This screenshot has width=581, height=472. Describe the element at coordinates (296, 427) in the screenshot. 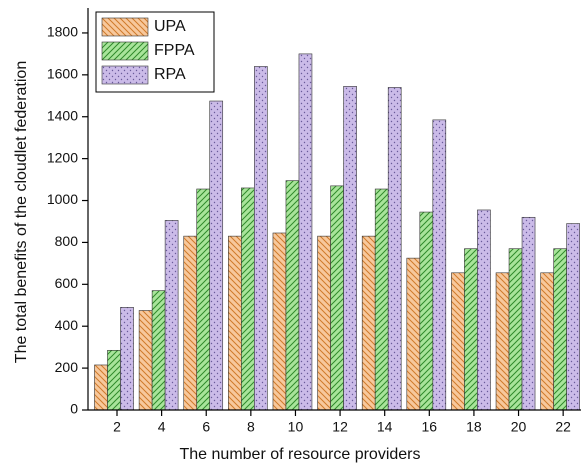

I see `x-tick-label: 10` at that location.